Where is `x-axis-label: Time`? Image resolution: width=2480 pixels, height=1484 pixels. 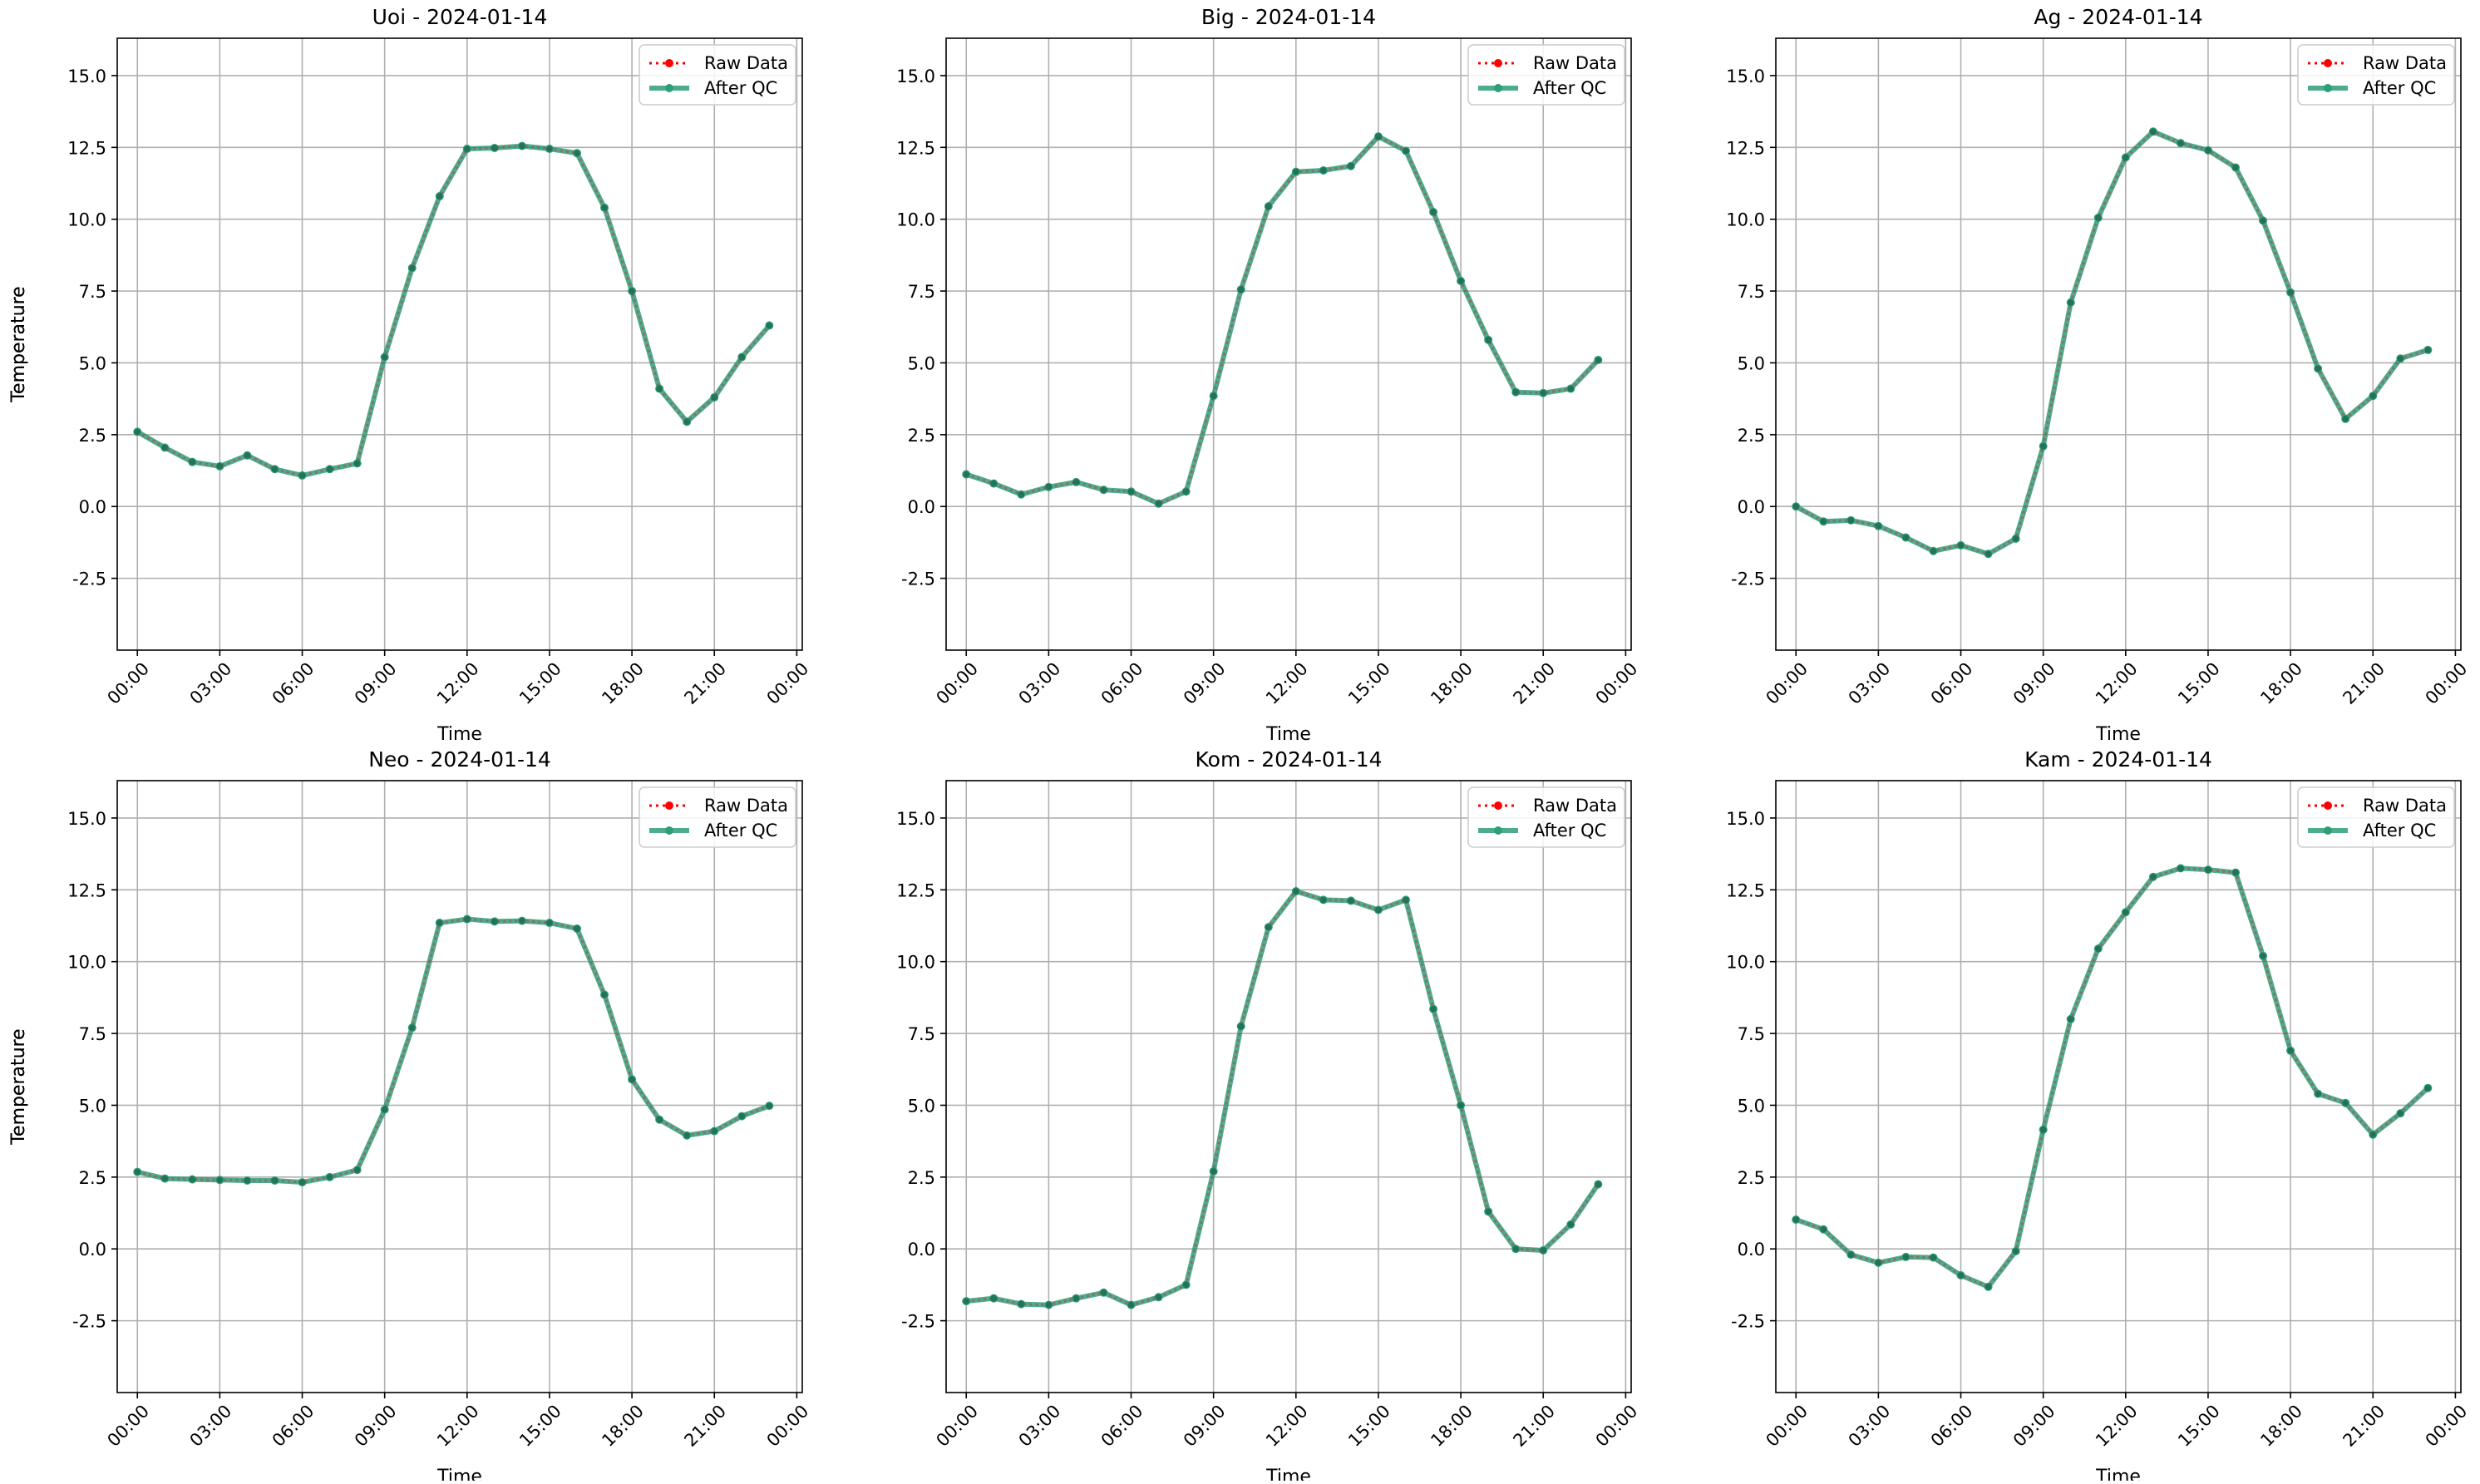
x-axis-label: Time is located at coordinates (2118, 734).